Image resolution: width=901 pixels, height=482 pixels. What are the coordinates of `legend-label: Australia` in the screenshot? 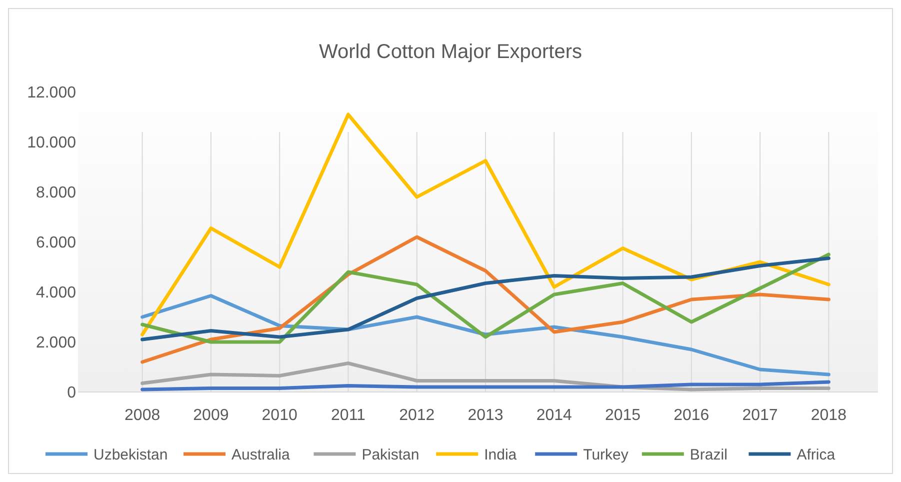 It's located at (261, 455).